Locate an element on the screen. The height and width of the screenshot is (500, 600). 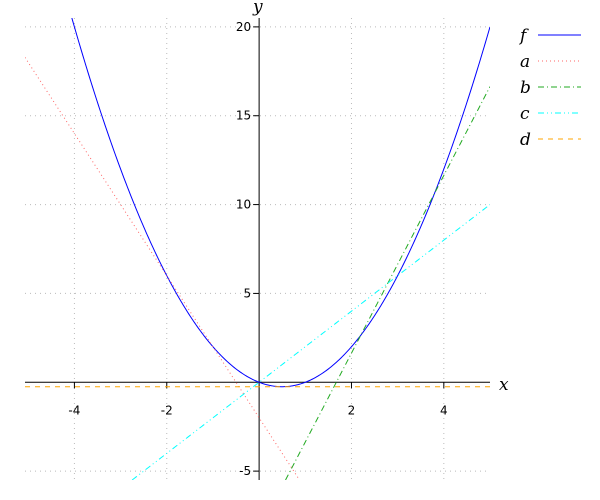
y-tick-label: 5 is located at coordinates (247, 293).